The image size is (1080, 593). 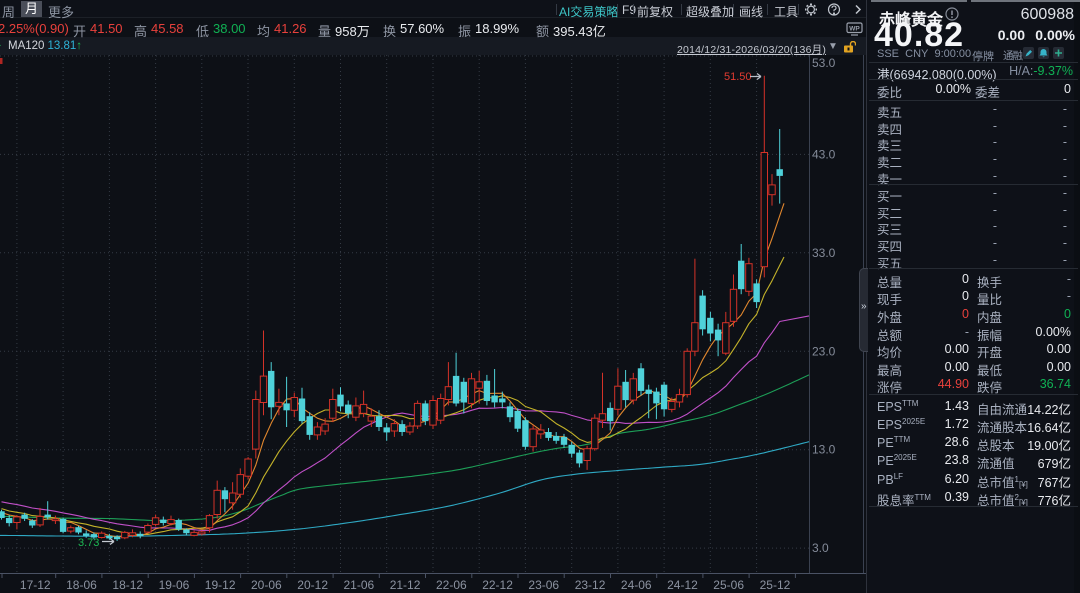 What do you see at coordinates (174, 585) in the screenshot?
I see `svg-text: 19-06` at bounding box center [174, 585].